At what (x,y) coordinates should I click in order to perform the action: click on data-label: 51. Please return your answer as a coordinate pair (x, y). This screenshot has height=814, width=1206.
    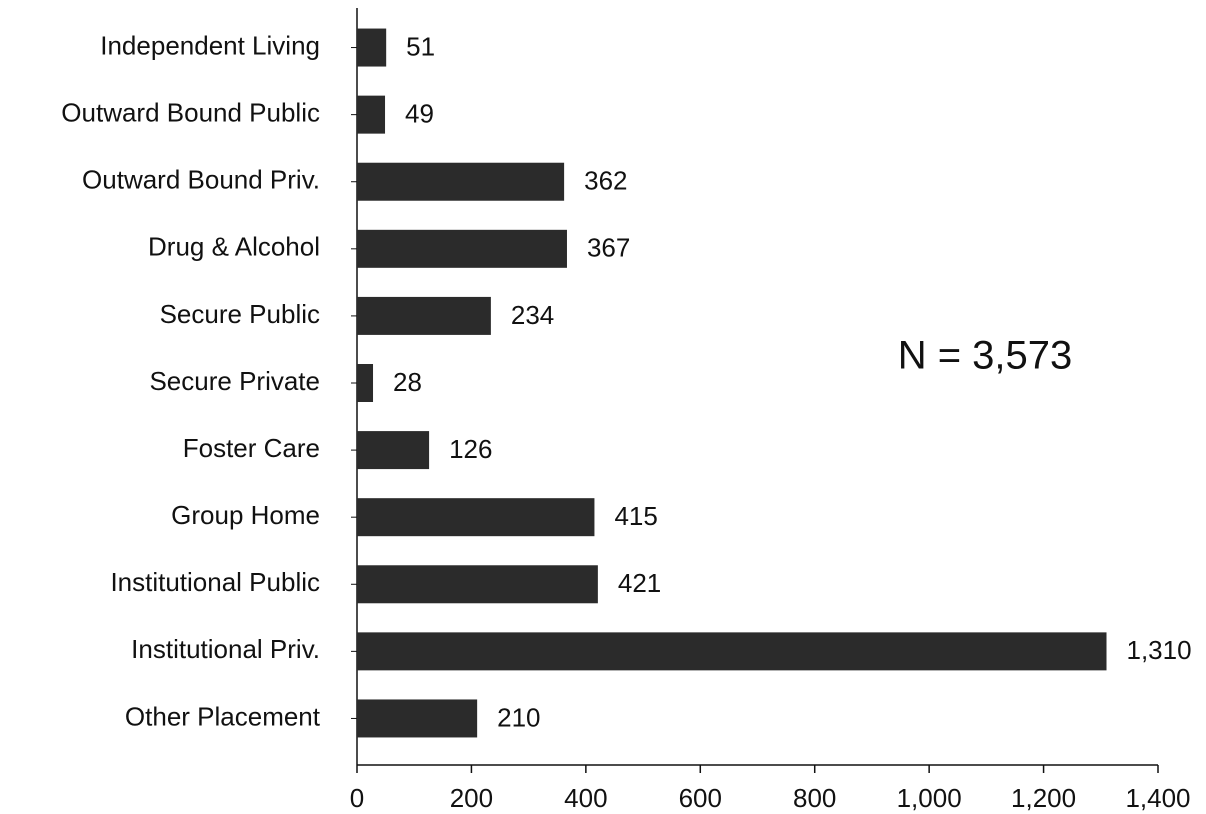
    Looking at the image, I should click on (420, 46).